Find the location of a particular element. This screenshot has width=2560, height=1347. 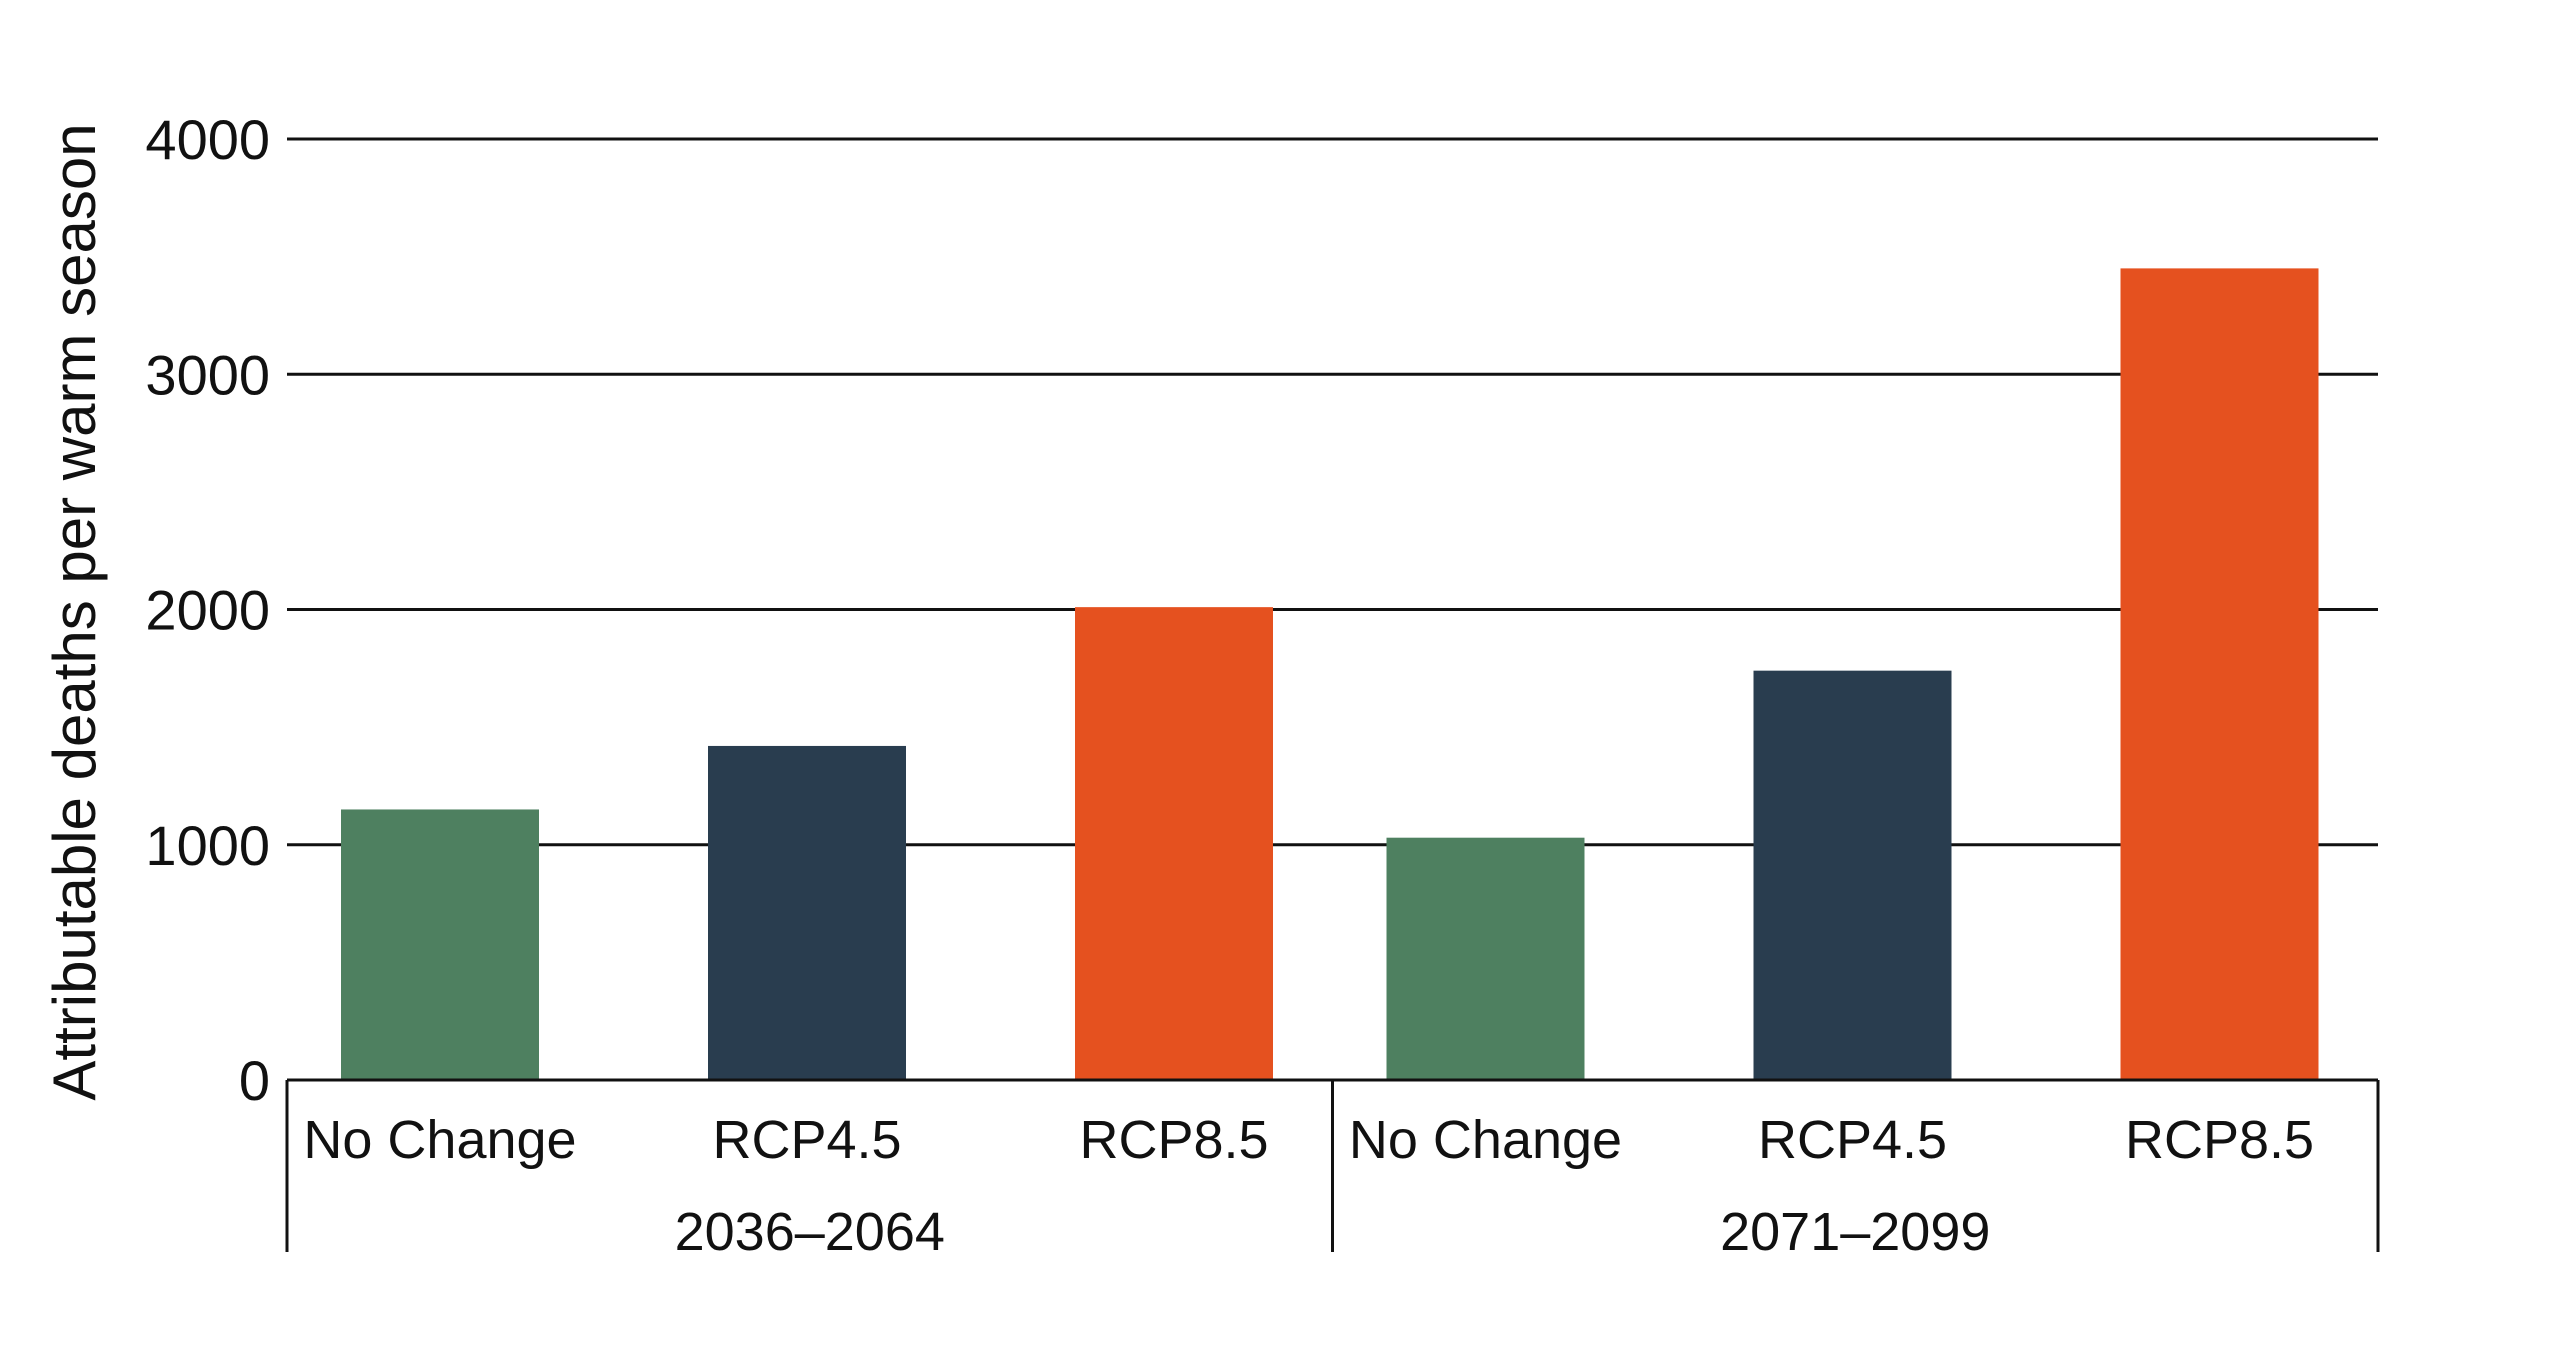

y-axis-ticks: 0 1000 2000 3000 4000 is located at coordinates (207, 610).